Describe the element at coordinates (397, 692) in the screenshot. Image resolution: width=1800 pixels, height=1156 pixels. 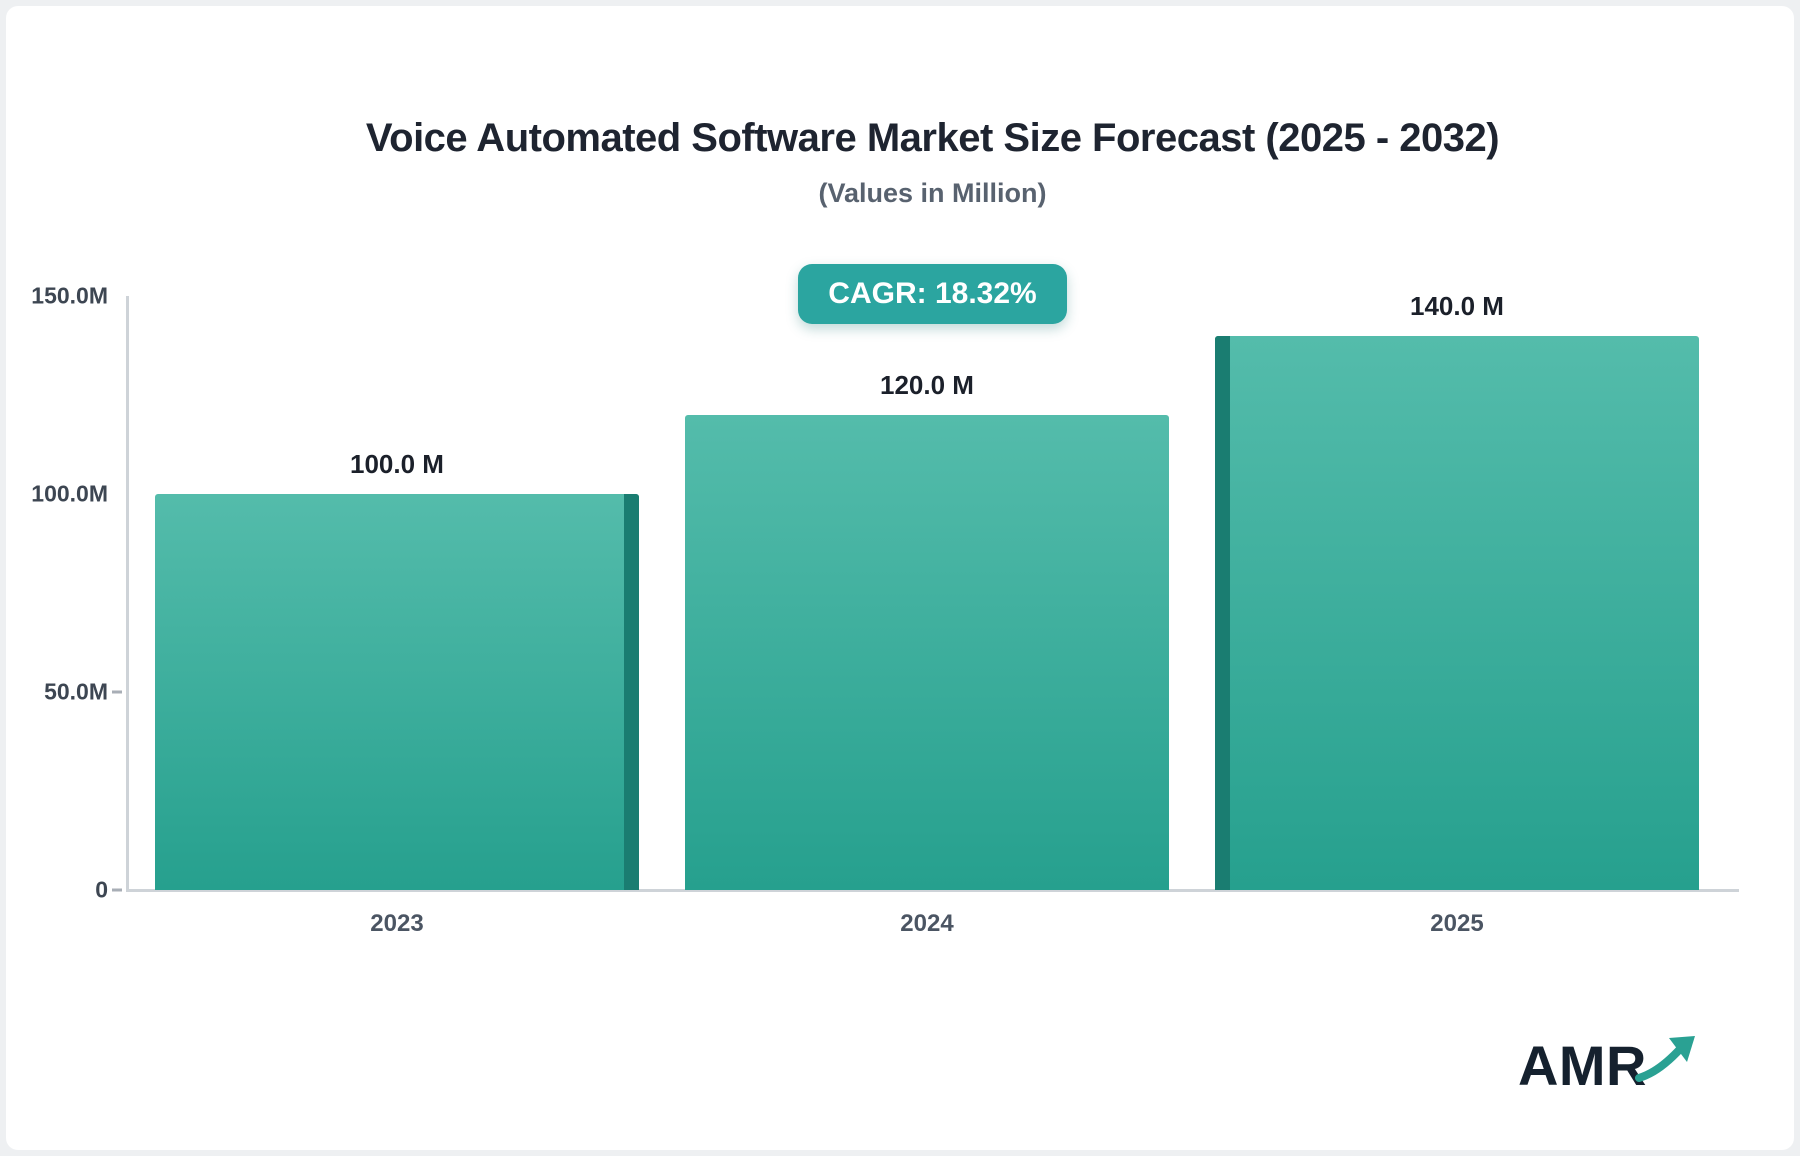
I see `bar-2023` at that location.